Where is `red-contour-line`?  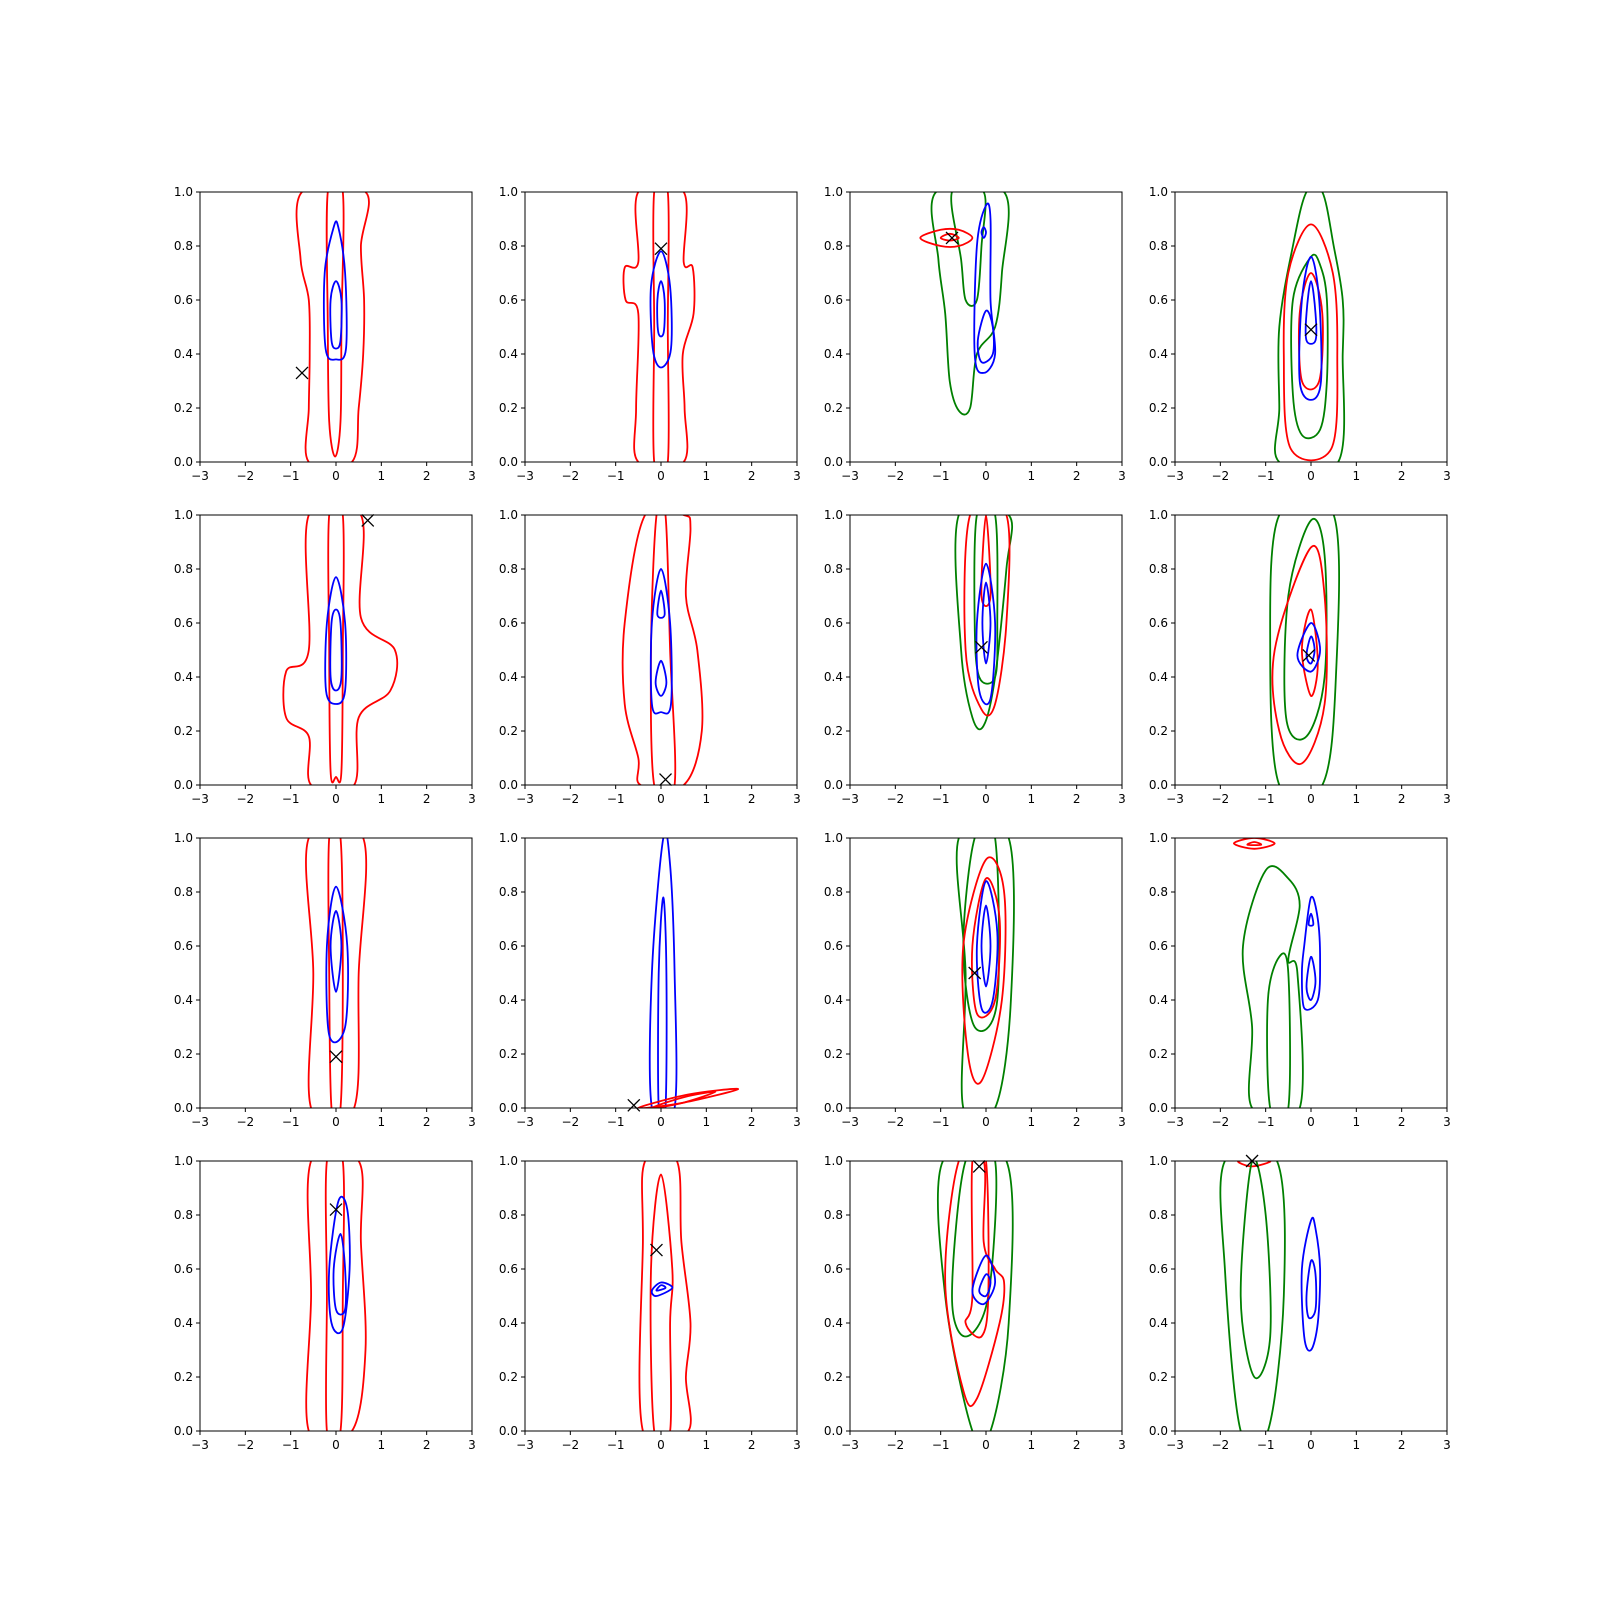 red-contour-line is located at coordinates (1254, 1164).